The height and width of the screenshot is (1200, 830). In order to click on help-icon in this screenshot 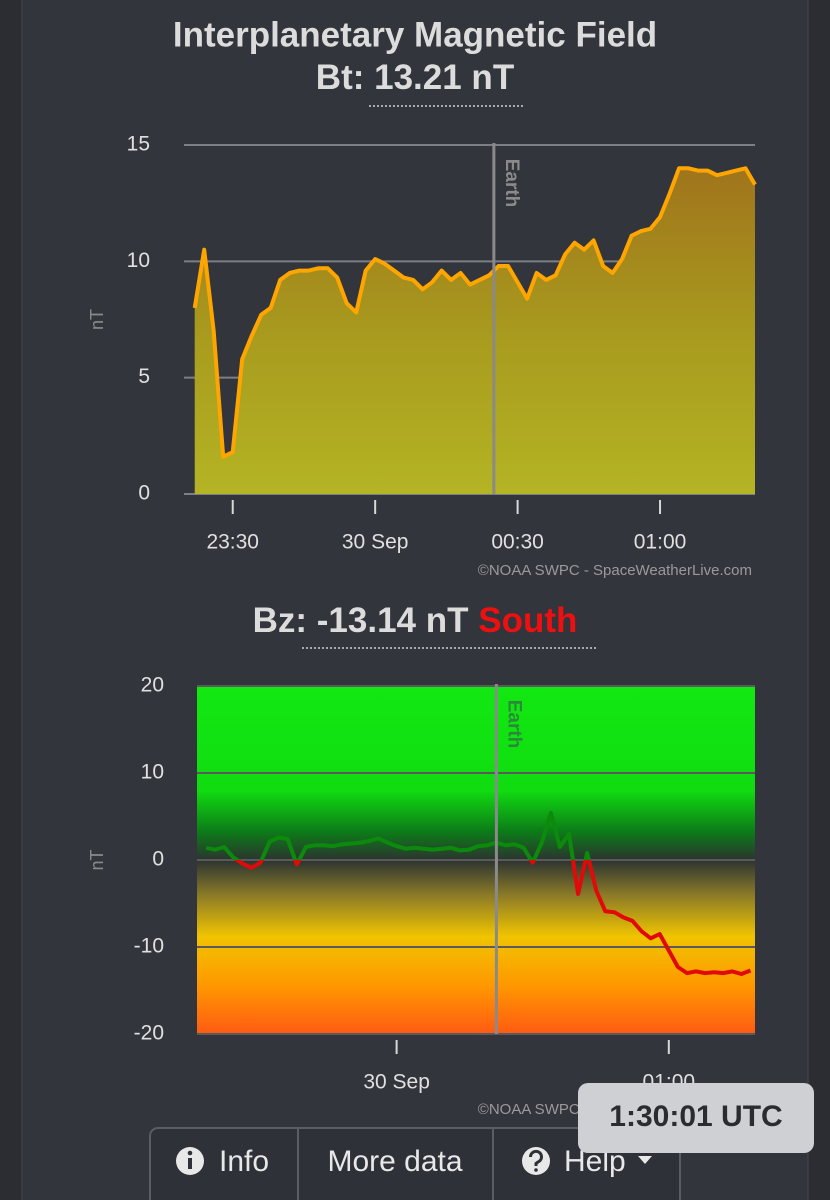, I will do `click(536, 1161)`.